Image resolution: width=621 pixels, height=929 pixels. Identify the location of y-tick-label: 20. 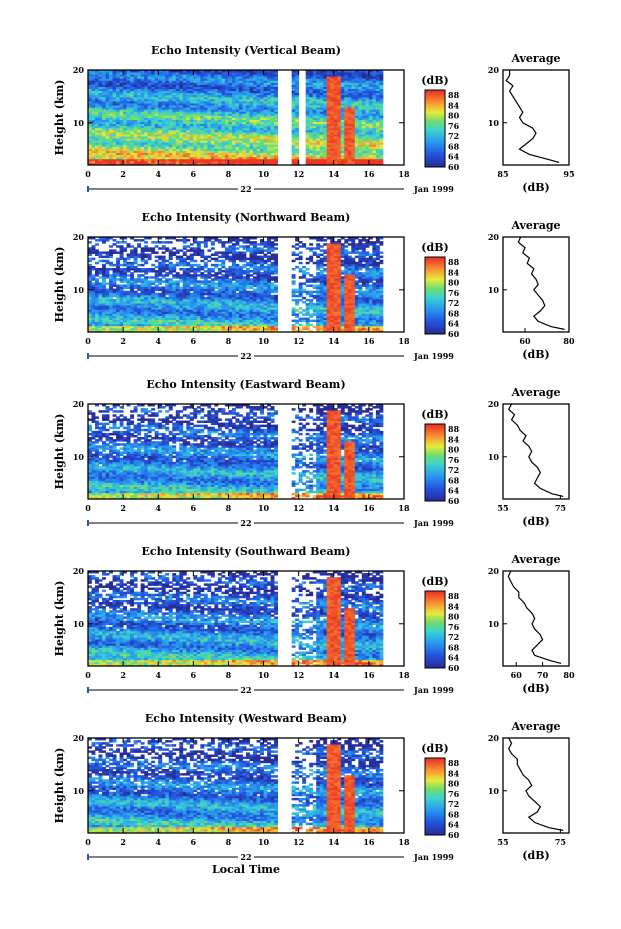
(79, 70).